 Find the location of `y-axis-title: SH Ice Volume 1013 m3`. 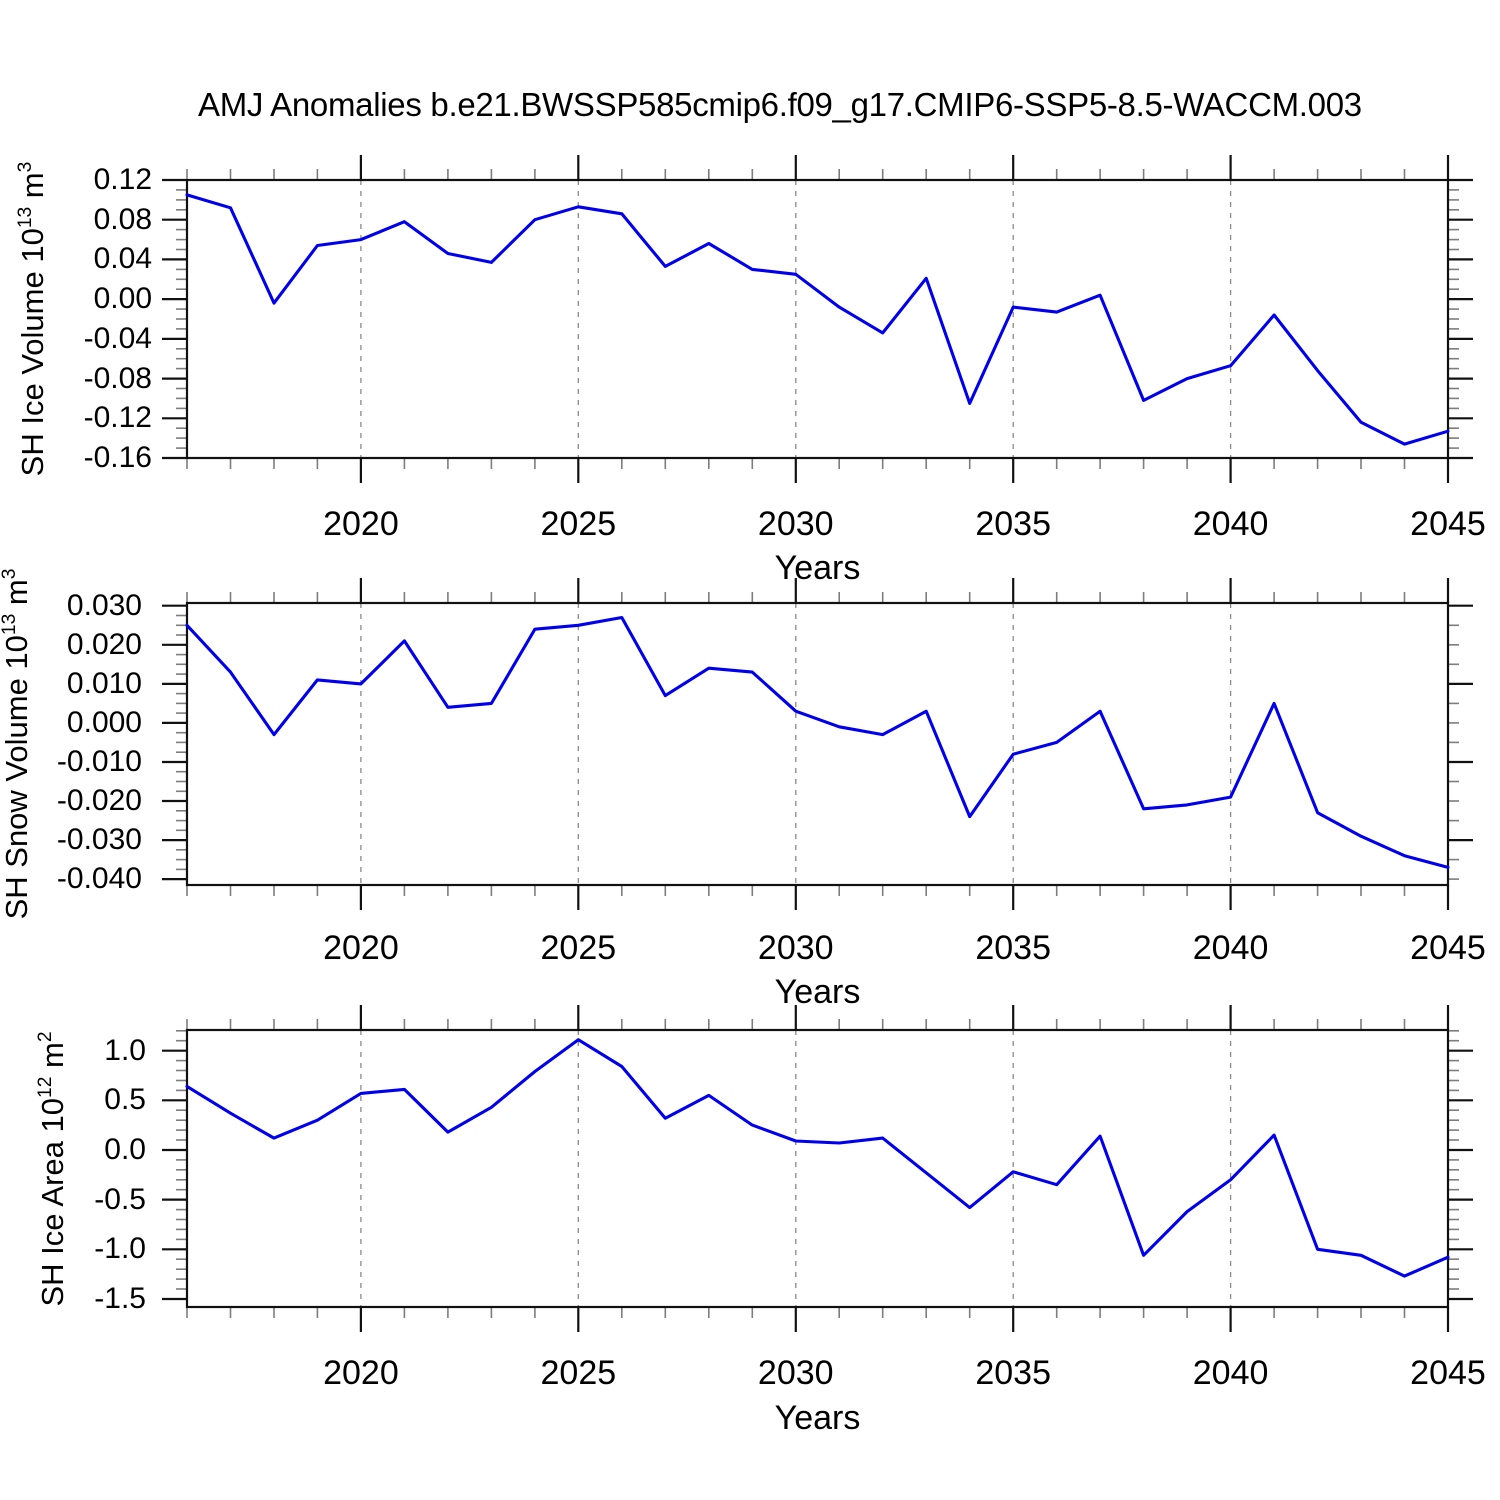

y-axis-title: SH Ice Volume 1013 m3 is located at coordinates (30, 319).